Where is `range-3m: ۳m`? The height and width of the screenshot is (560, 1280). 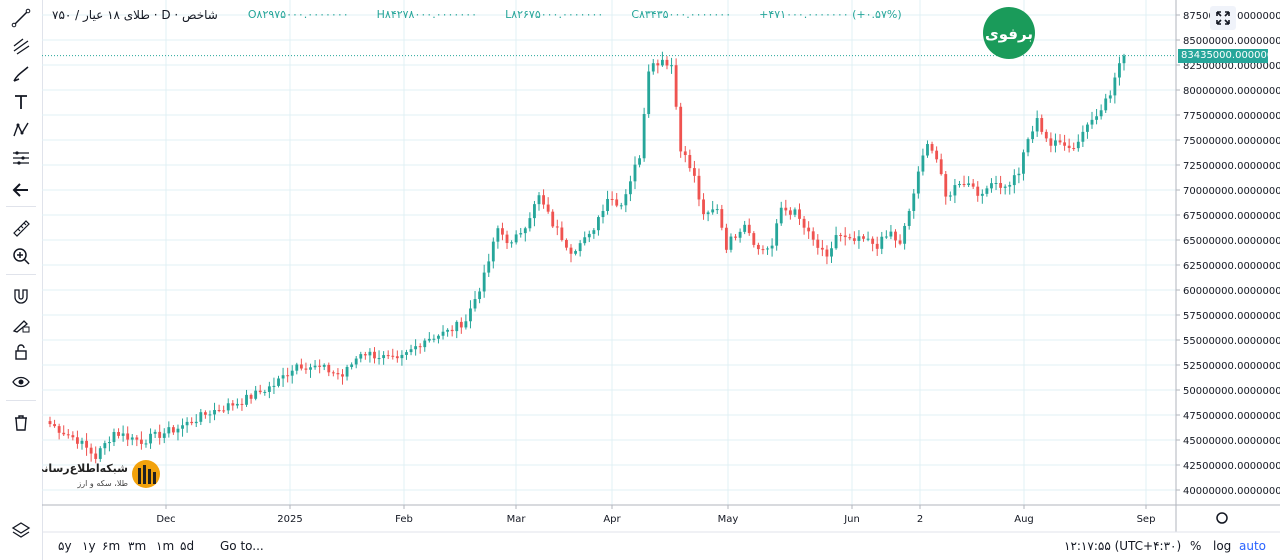
range-3m: ۳m is located at coordinates (137, 546).